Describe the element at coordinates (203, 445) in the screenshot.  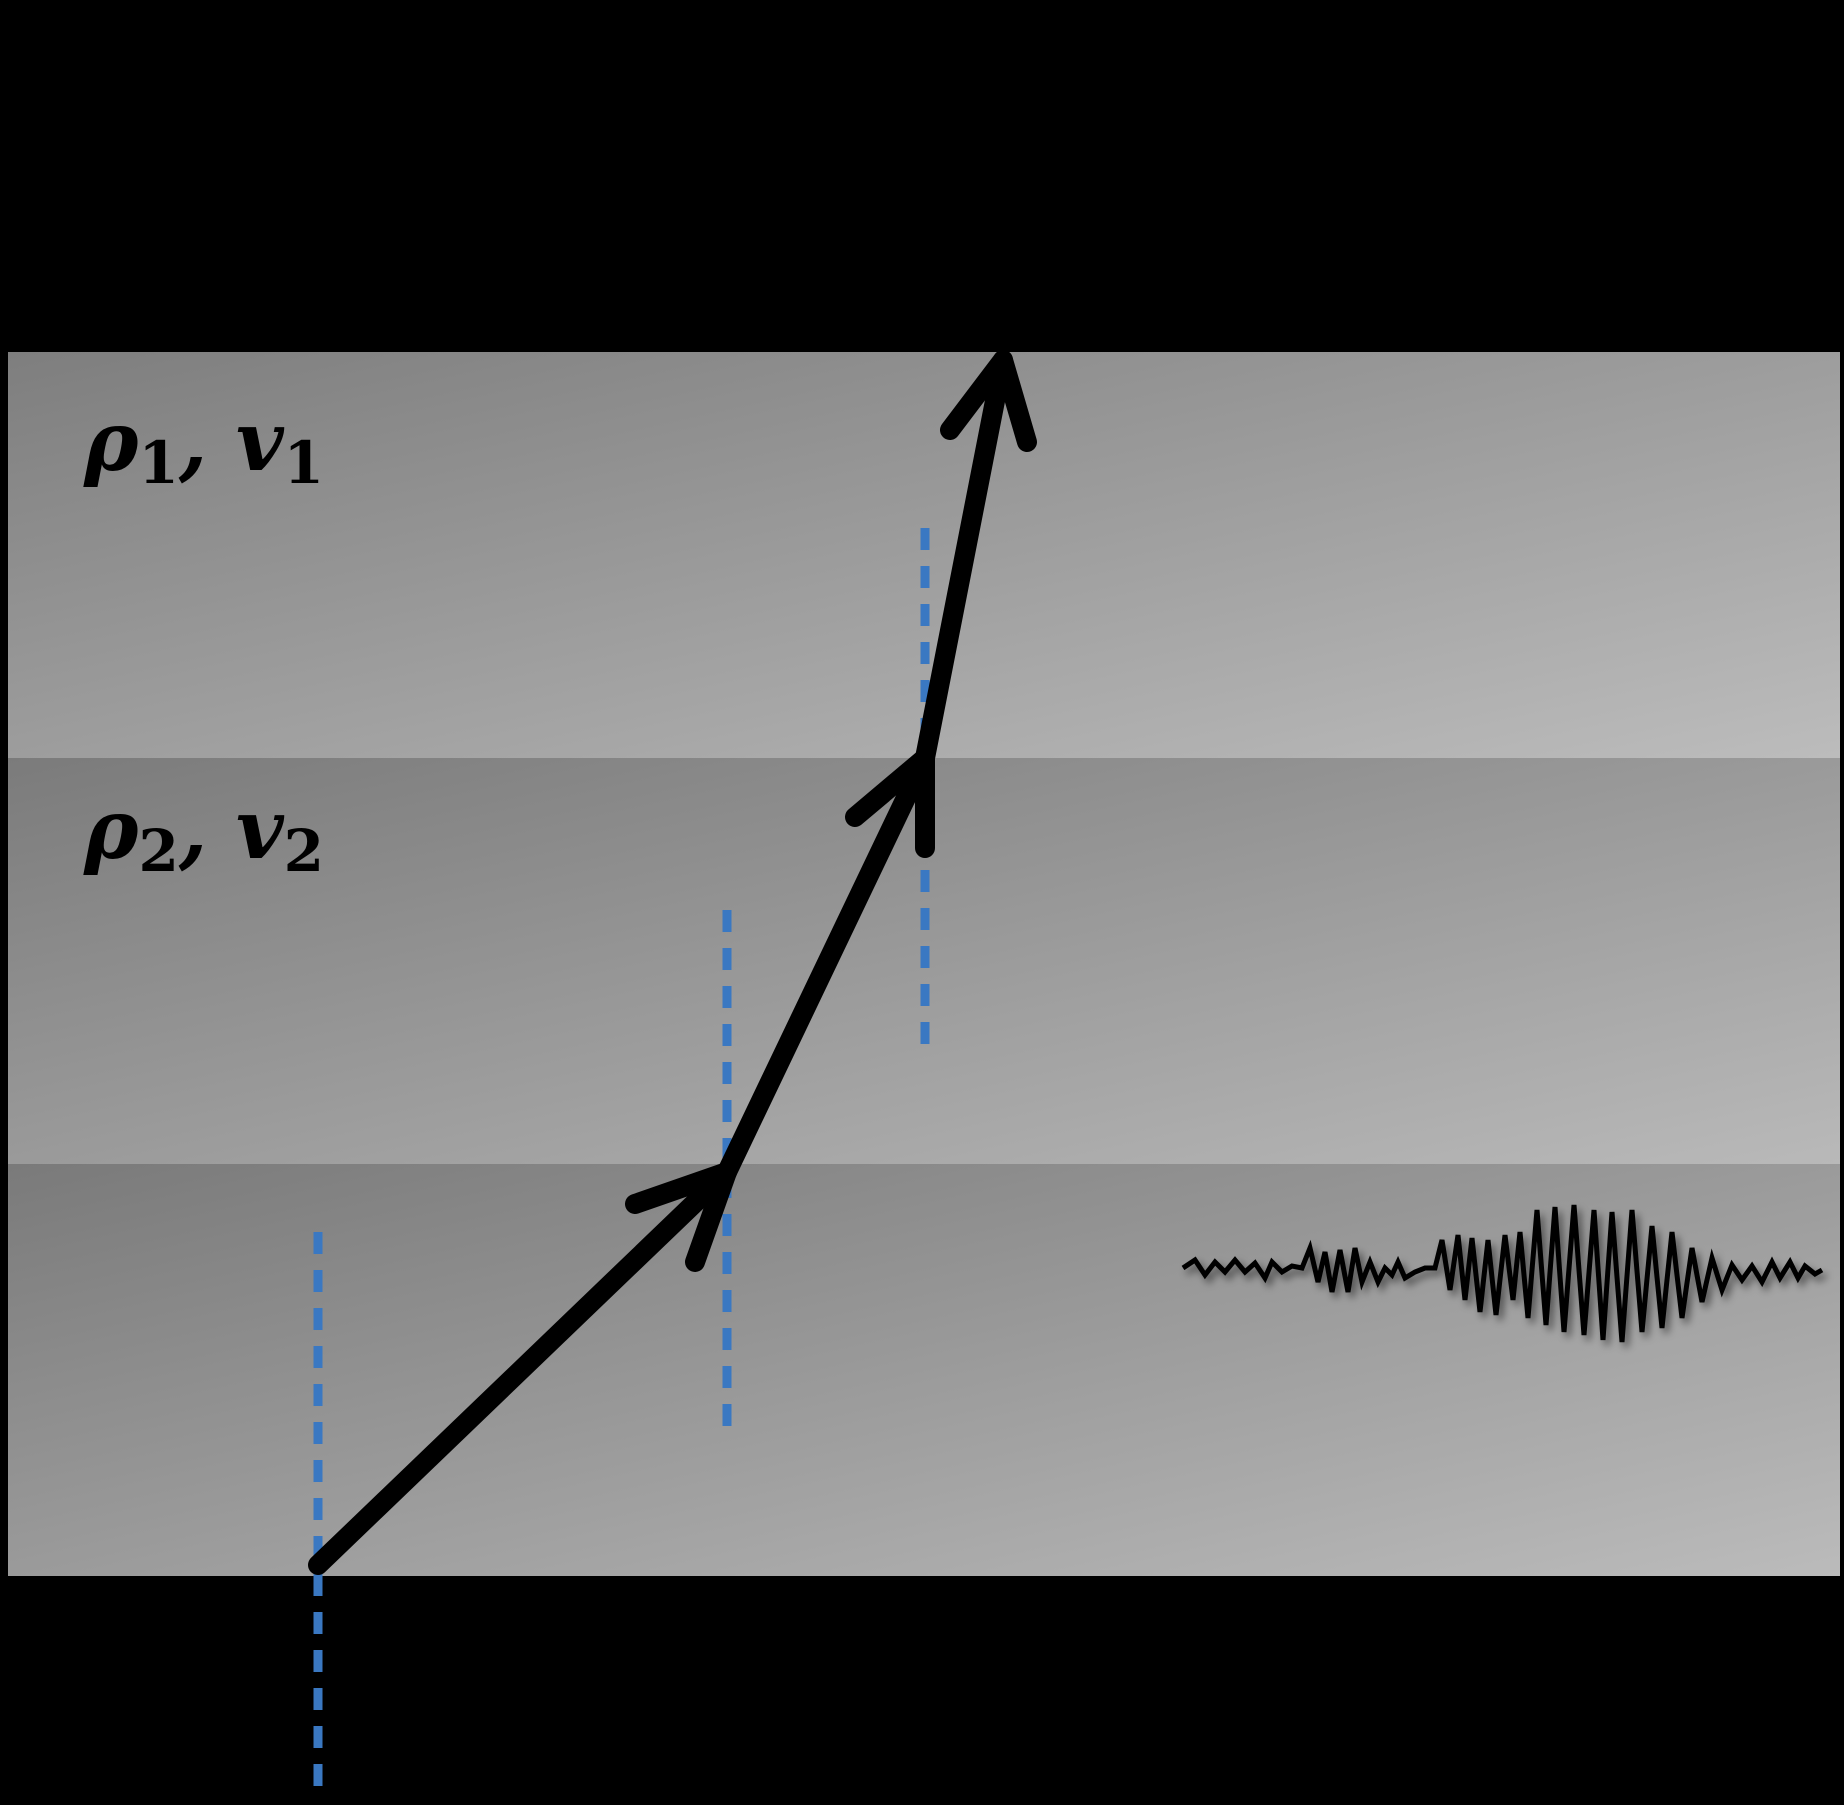
I see `layer-1-label: ρ1, v1` at that location.